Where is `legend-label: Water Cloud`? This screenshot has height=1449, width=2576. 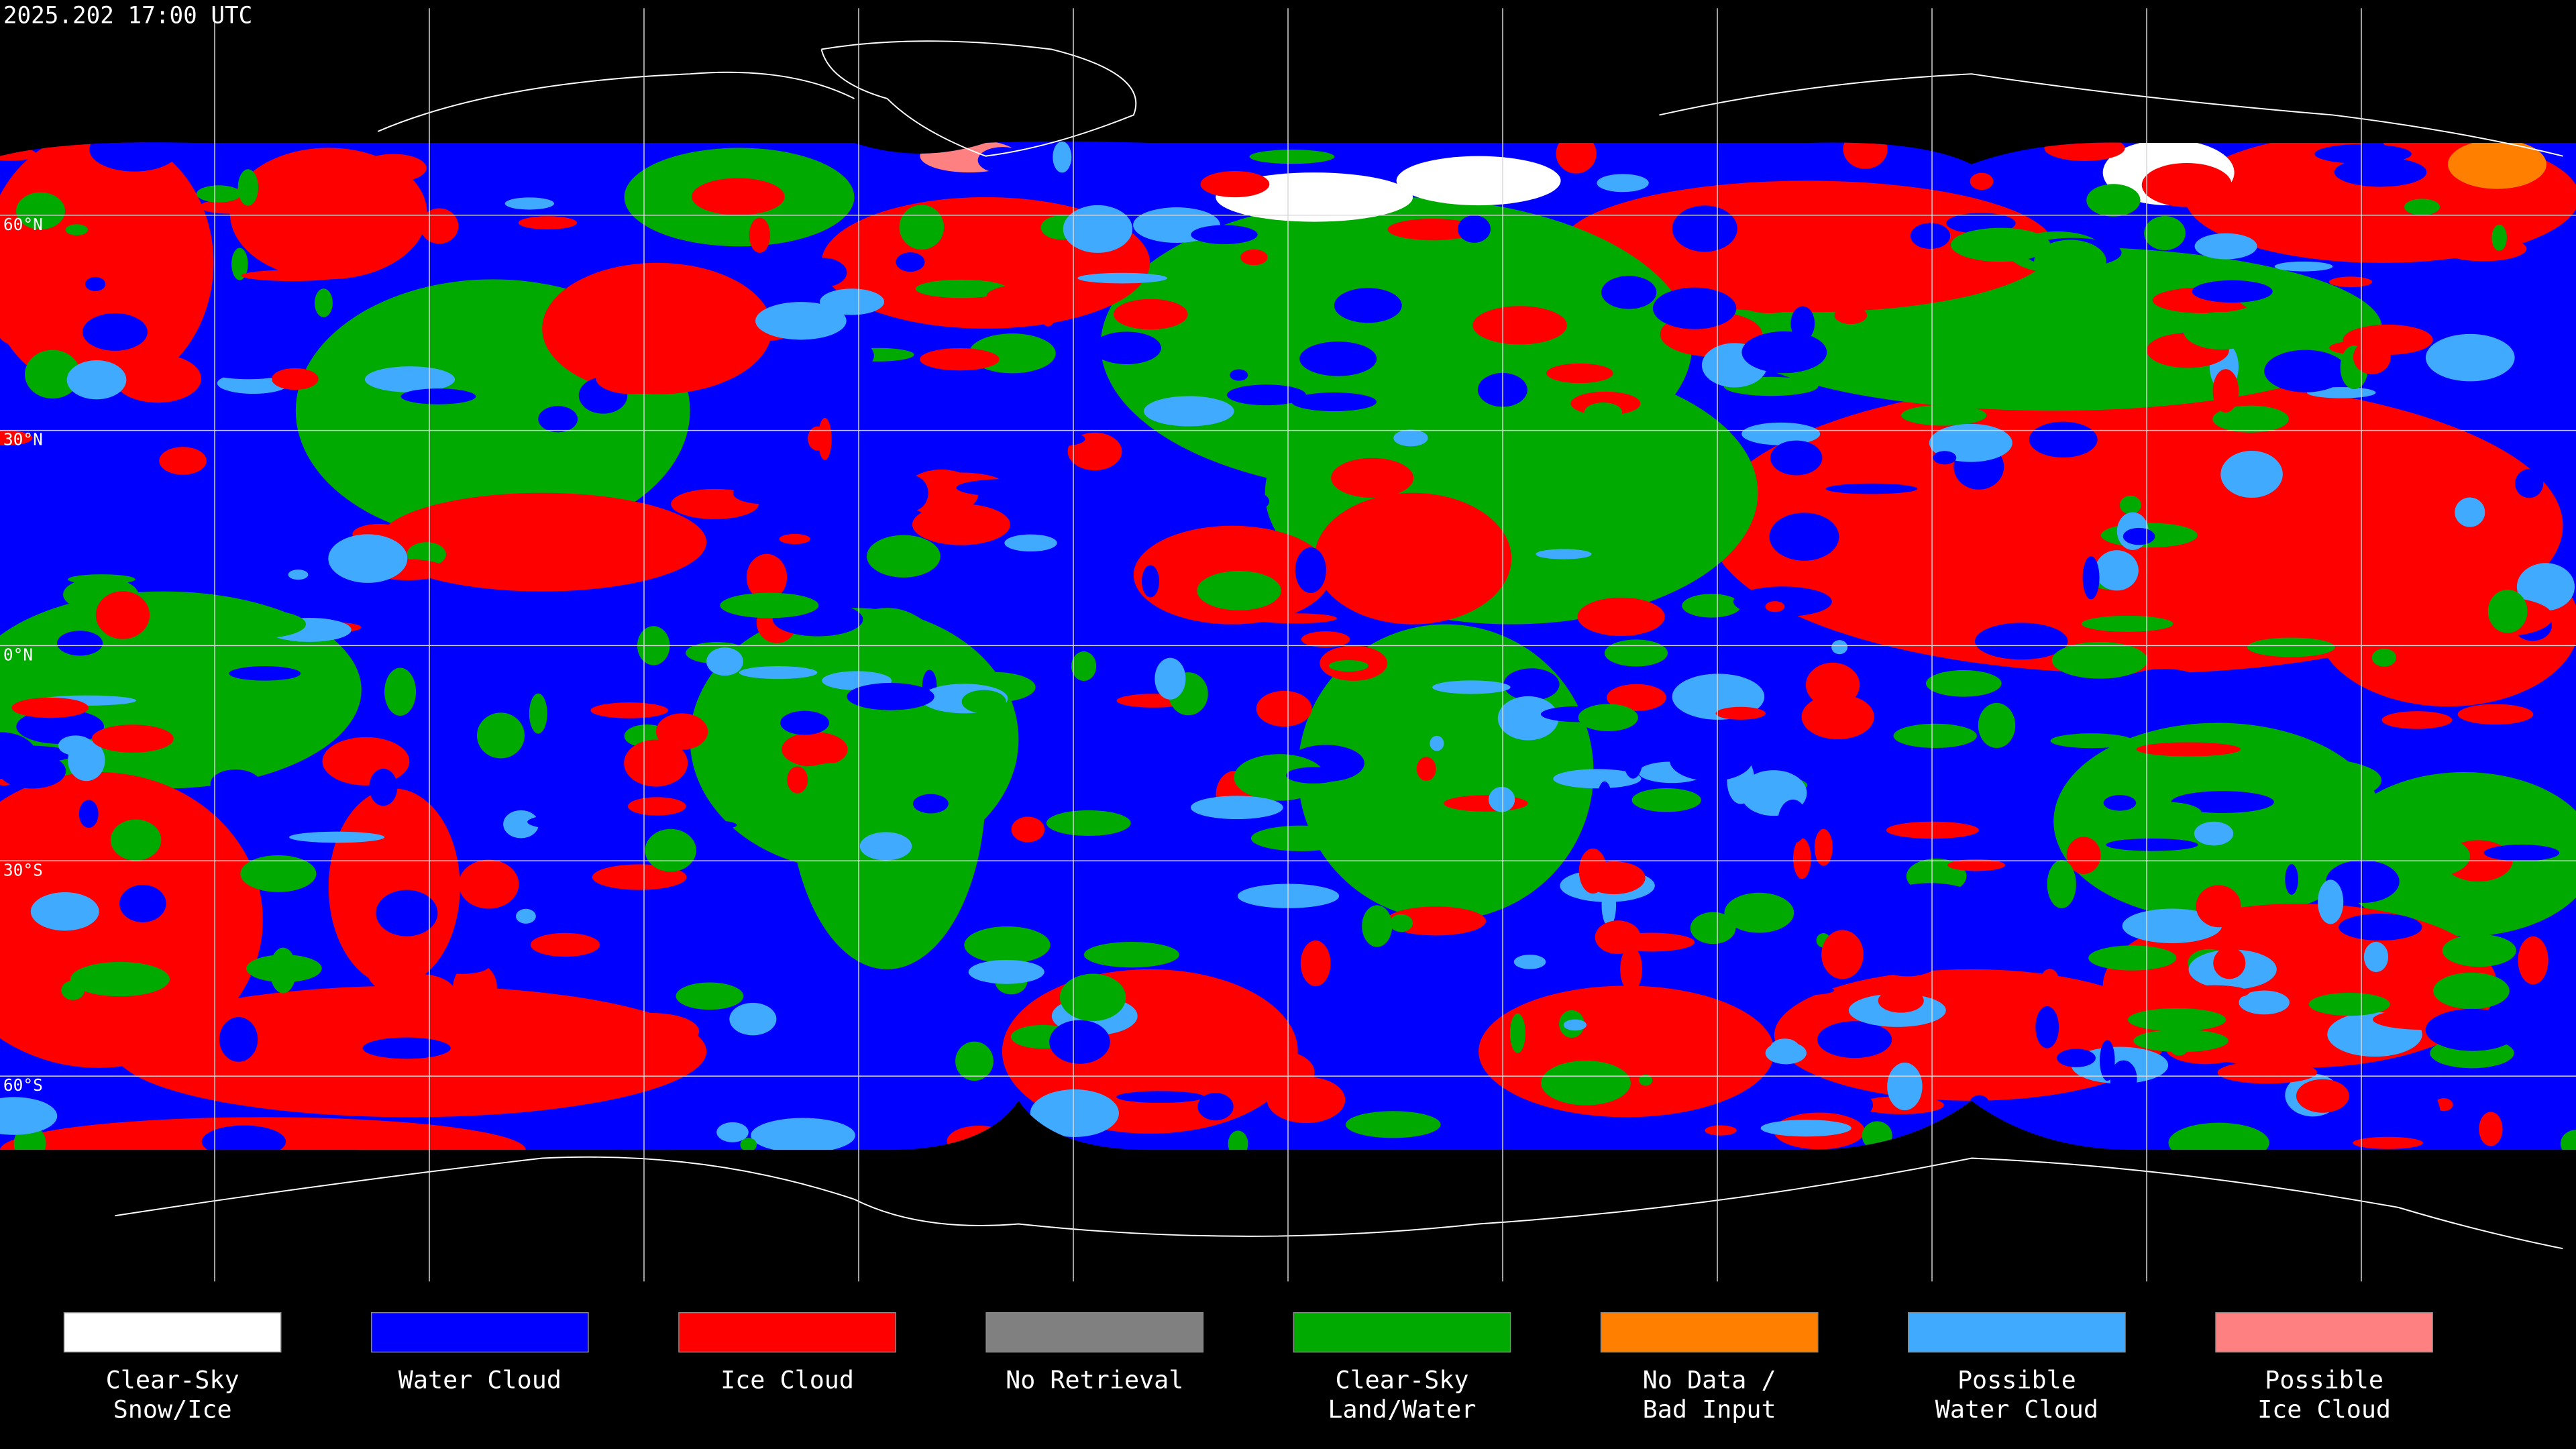 legend-label: Water Cloud is located at coordinates (479, 1379).